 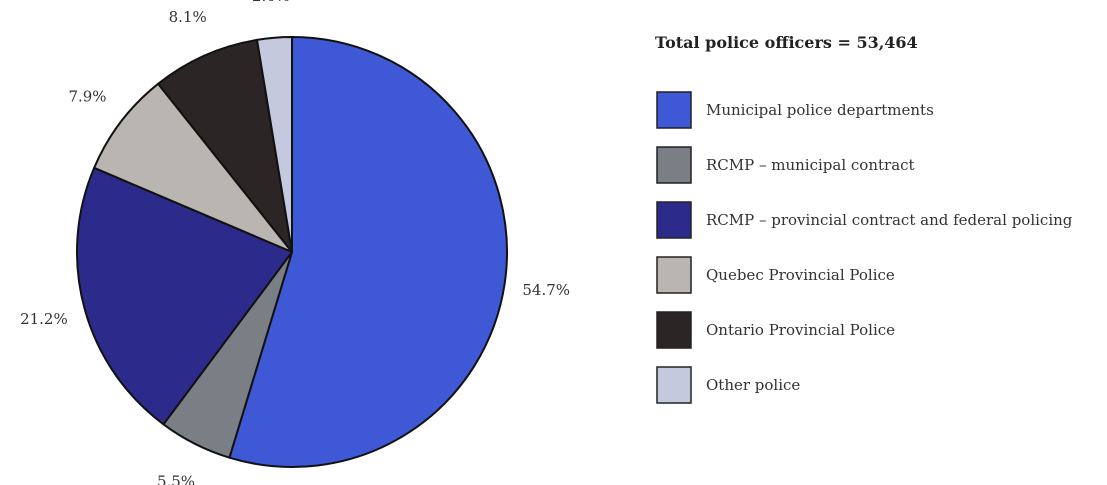 I want to click on pie-slice-rcmp-provincial-contract-and-federal-policing, so click(x=184, y=296).